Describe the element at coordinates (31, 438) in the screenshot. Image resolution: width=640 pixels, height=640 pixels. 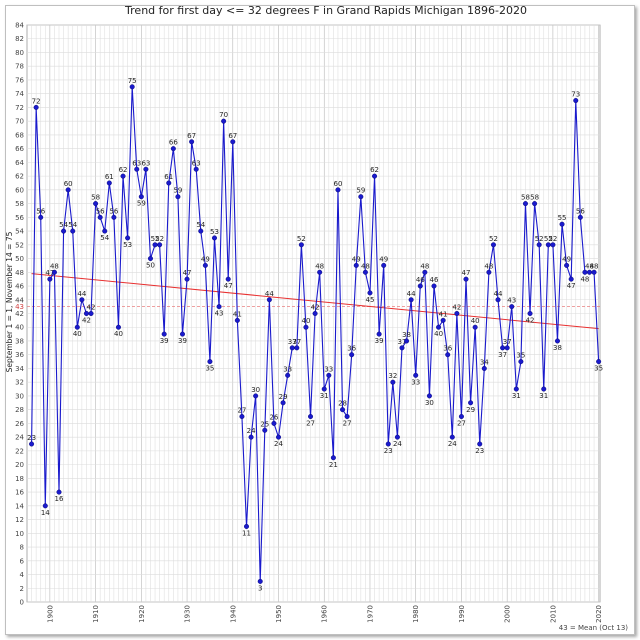
I see `data-label: 23` at that location.